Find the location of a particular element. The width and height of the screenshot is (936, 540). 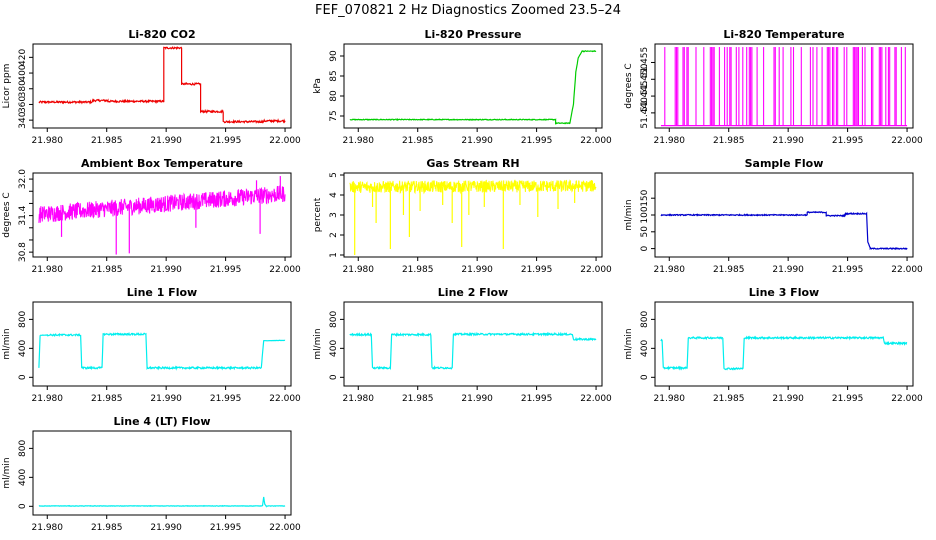

y-tick-label: 4 is located at coordinates (334, 195).